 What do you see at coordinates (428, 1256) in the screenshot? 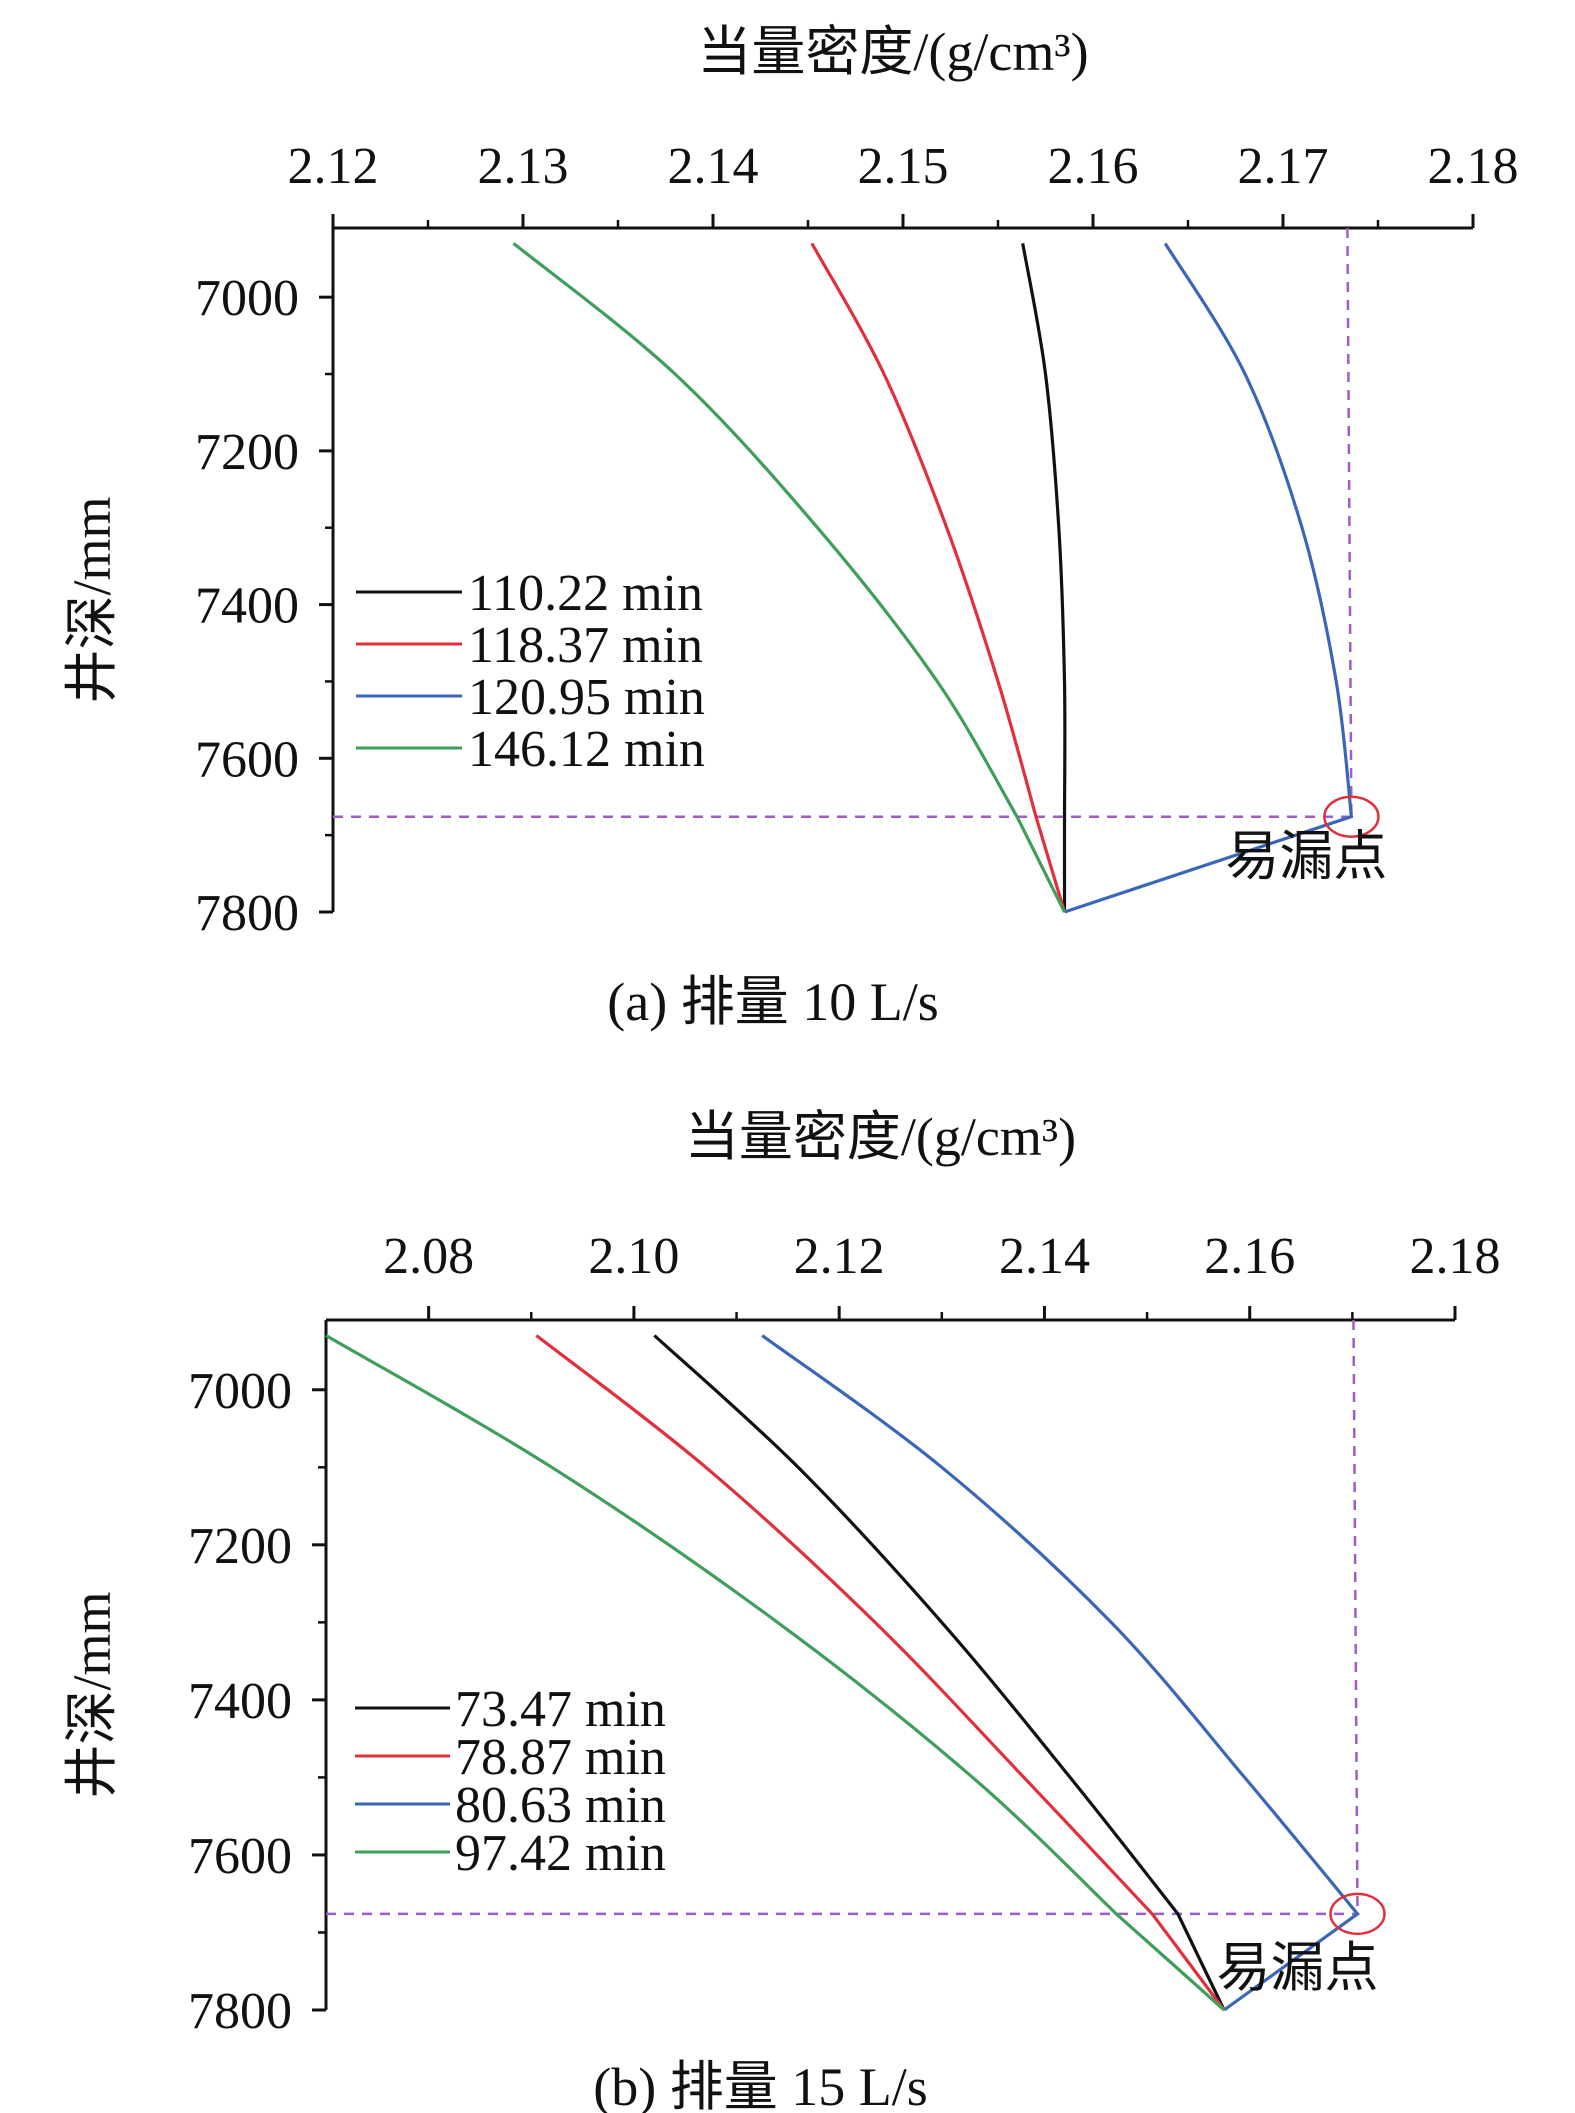
I see `x-tick-label: 2.08` at bounding box center [428, 1256].